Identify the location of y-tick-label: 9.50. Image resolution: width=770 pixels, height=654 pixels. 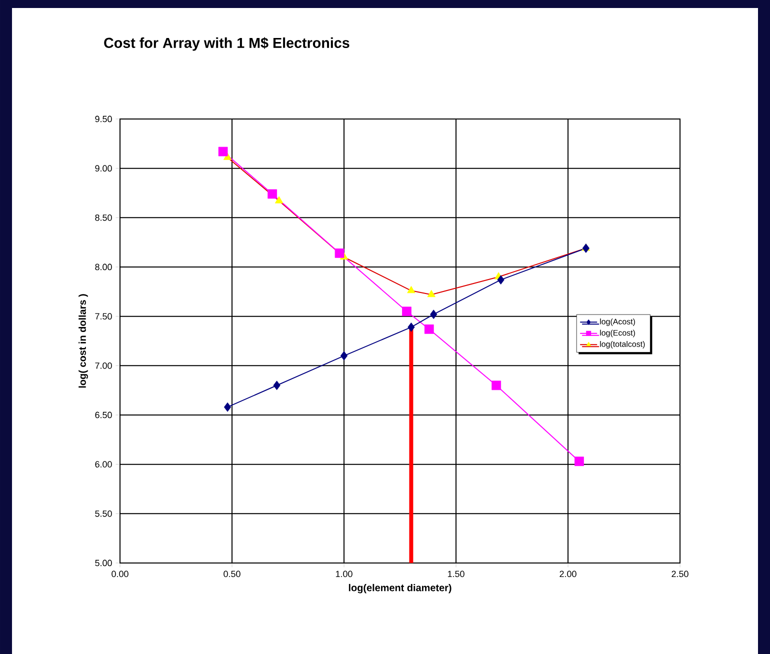
(103, 119).